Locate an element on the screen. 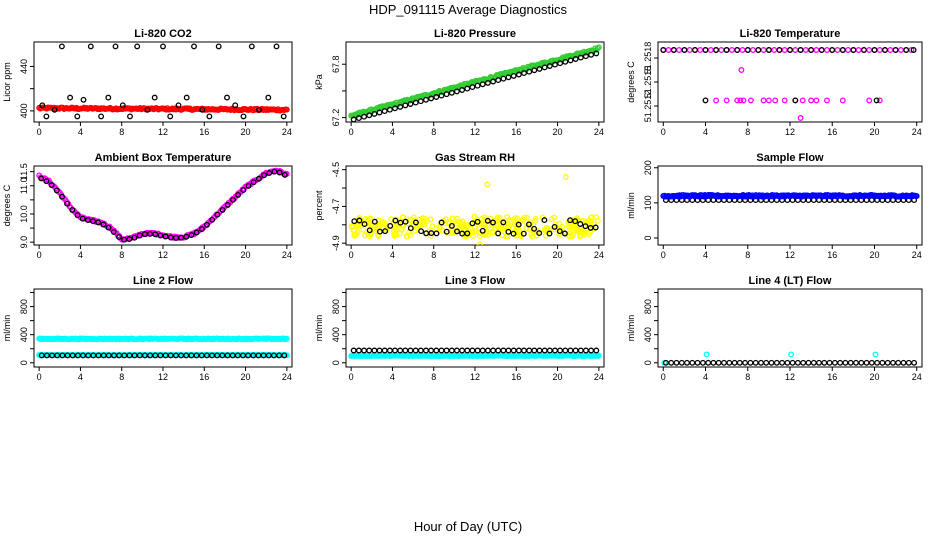 The height and width of the screenshot is (540, 936). panel-title: Ambient Box Temperature is located at coordinates (163, 158).